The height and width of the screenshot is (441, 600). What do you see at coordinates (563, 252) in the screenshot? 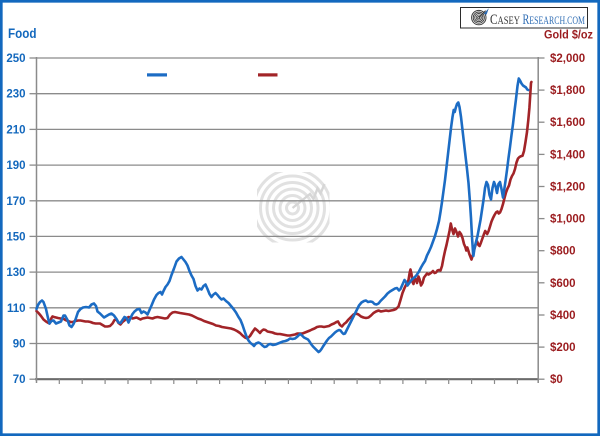
I see `svg-text: $800` at bounding box center [563, 252].